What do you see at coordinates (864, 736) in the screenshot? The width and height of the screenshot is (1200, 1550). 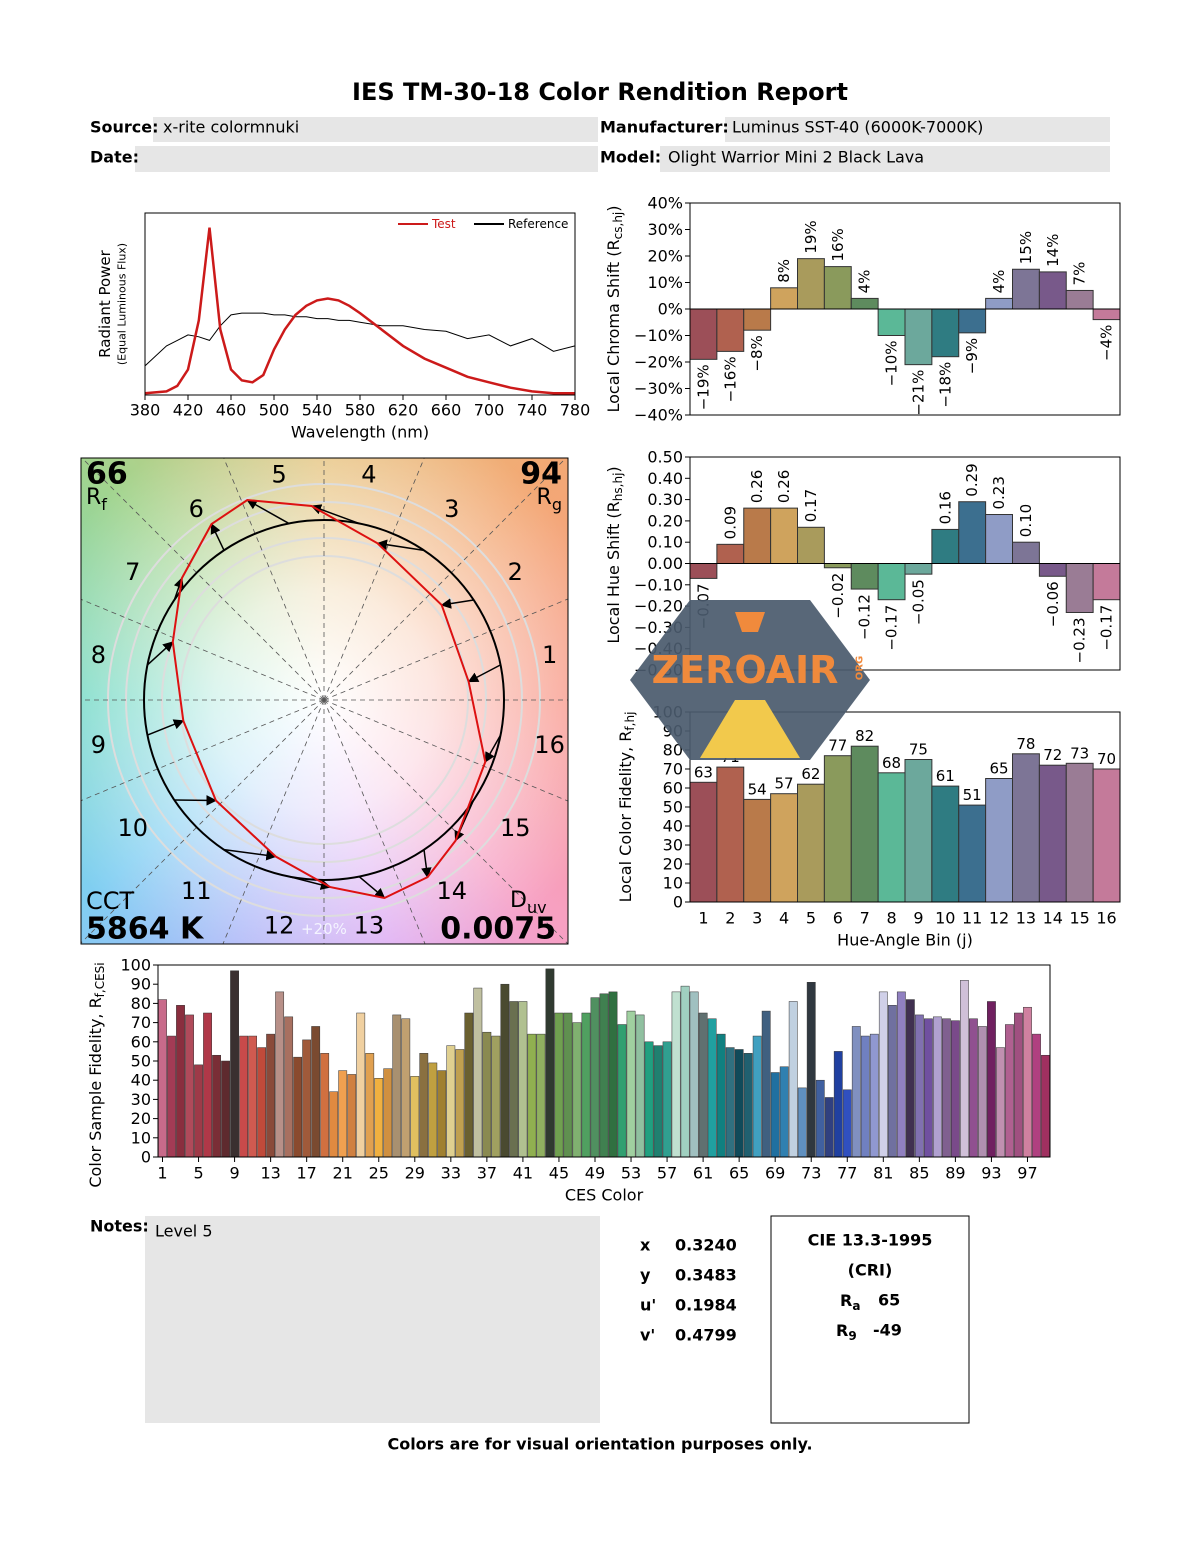 I see `value-label: 82` at bounding box center [864, 736].